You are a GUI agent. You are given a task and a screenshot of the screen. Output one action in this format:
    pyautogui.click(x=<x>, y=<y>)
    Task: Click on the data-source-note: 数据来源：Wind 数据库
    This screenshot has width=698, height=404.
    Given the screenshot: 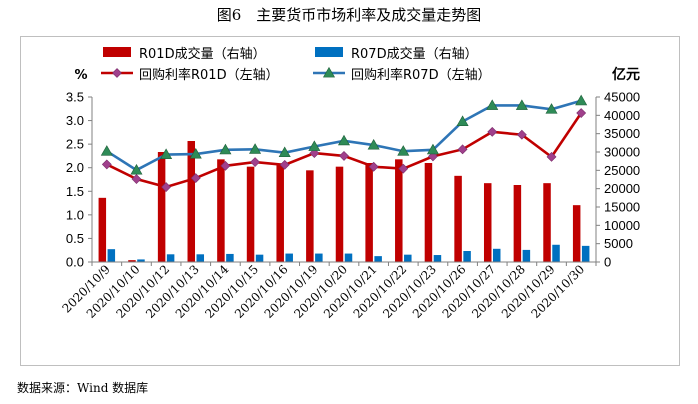 What is the action you would take?
    pyautogui.click(x=83, y=388)
    